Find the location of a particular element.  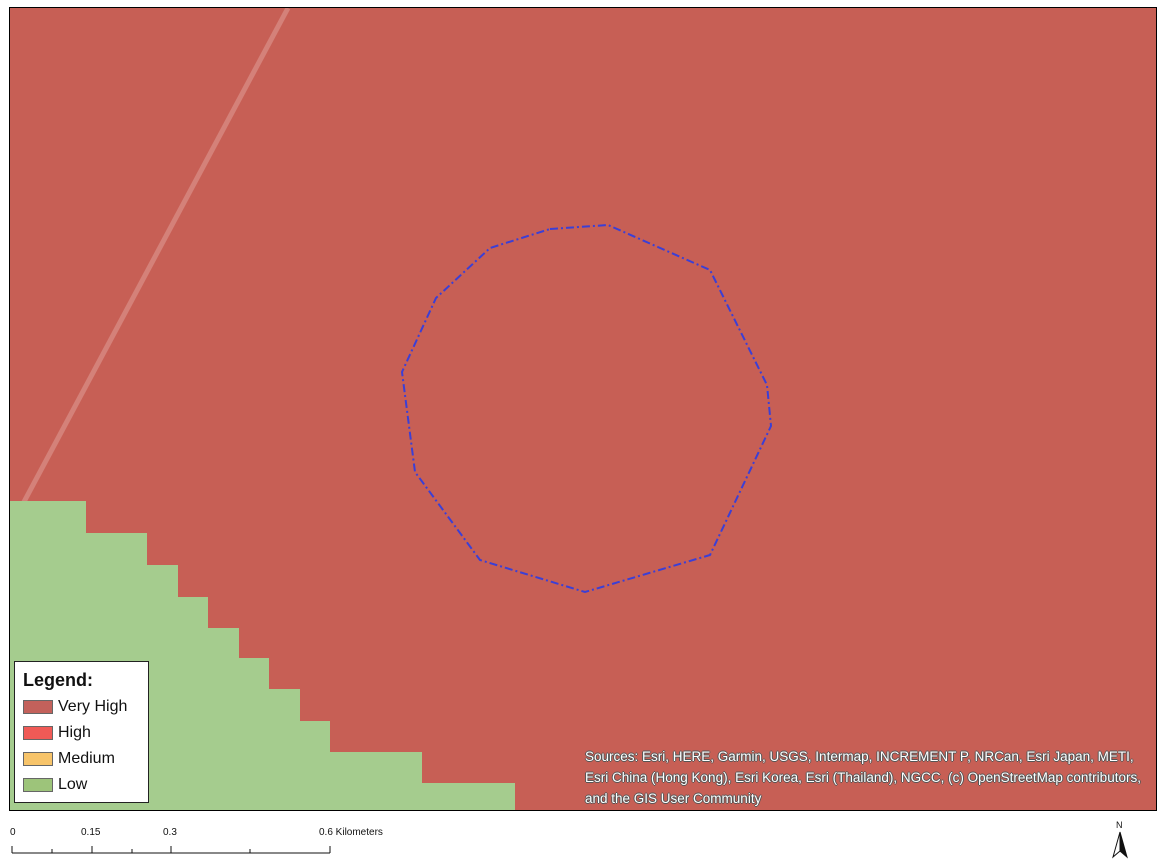

legend-item-very-high: Very High is located at coordinates (81, 707).